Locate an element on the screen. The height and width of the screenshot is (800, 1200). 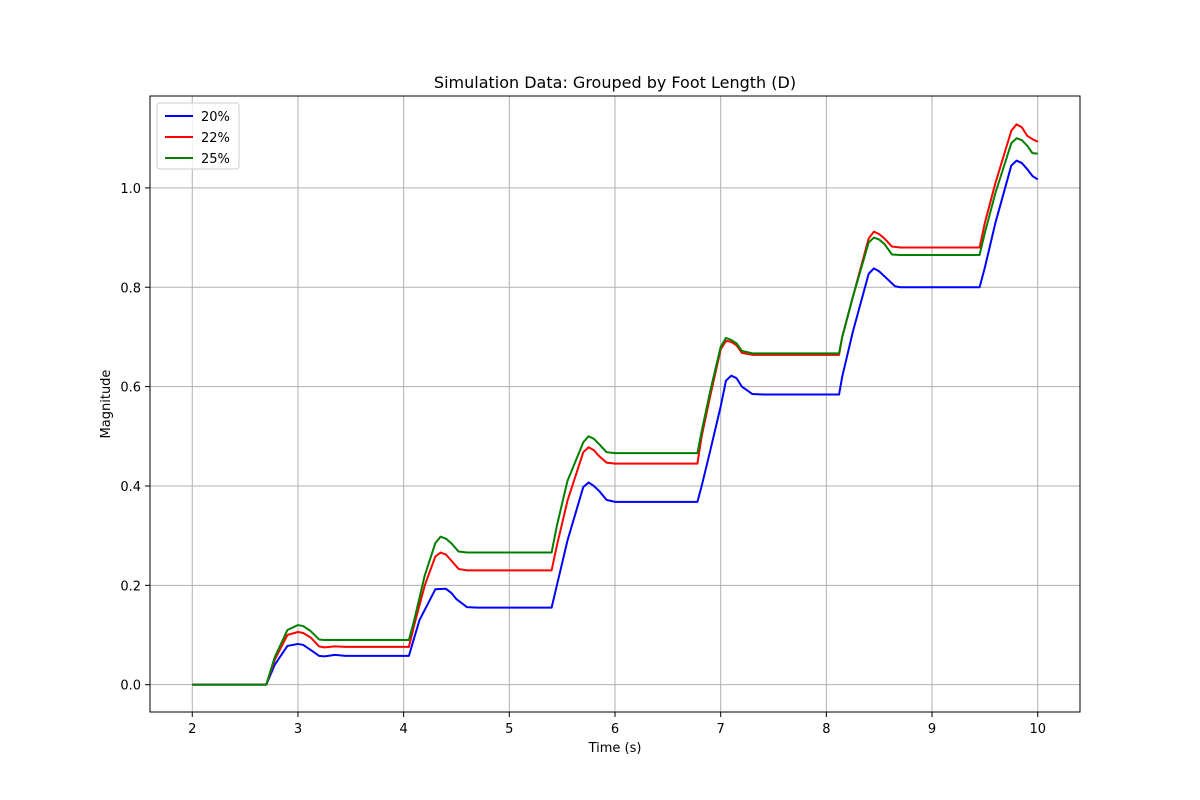
y-tick-label: 1.0 is located at coordinates (130, 189).